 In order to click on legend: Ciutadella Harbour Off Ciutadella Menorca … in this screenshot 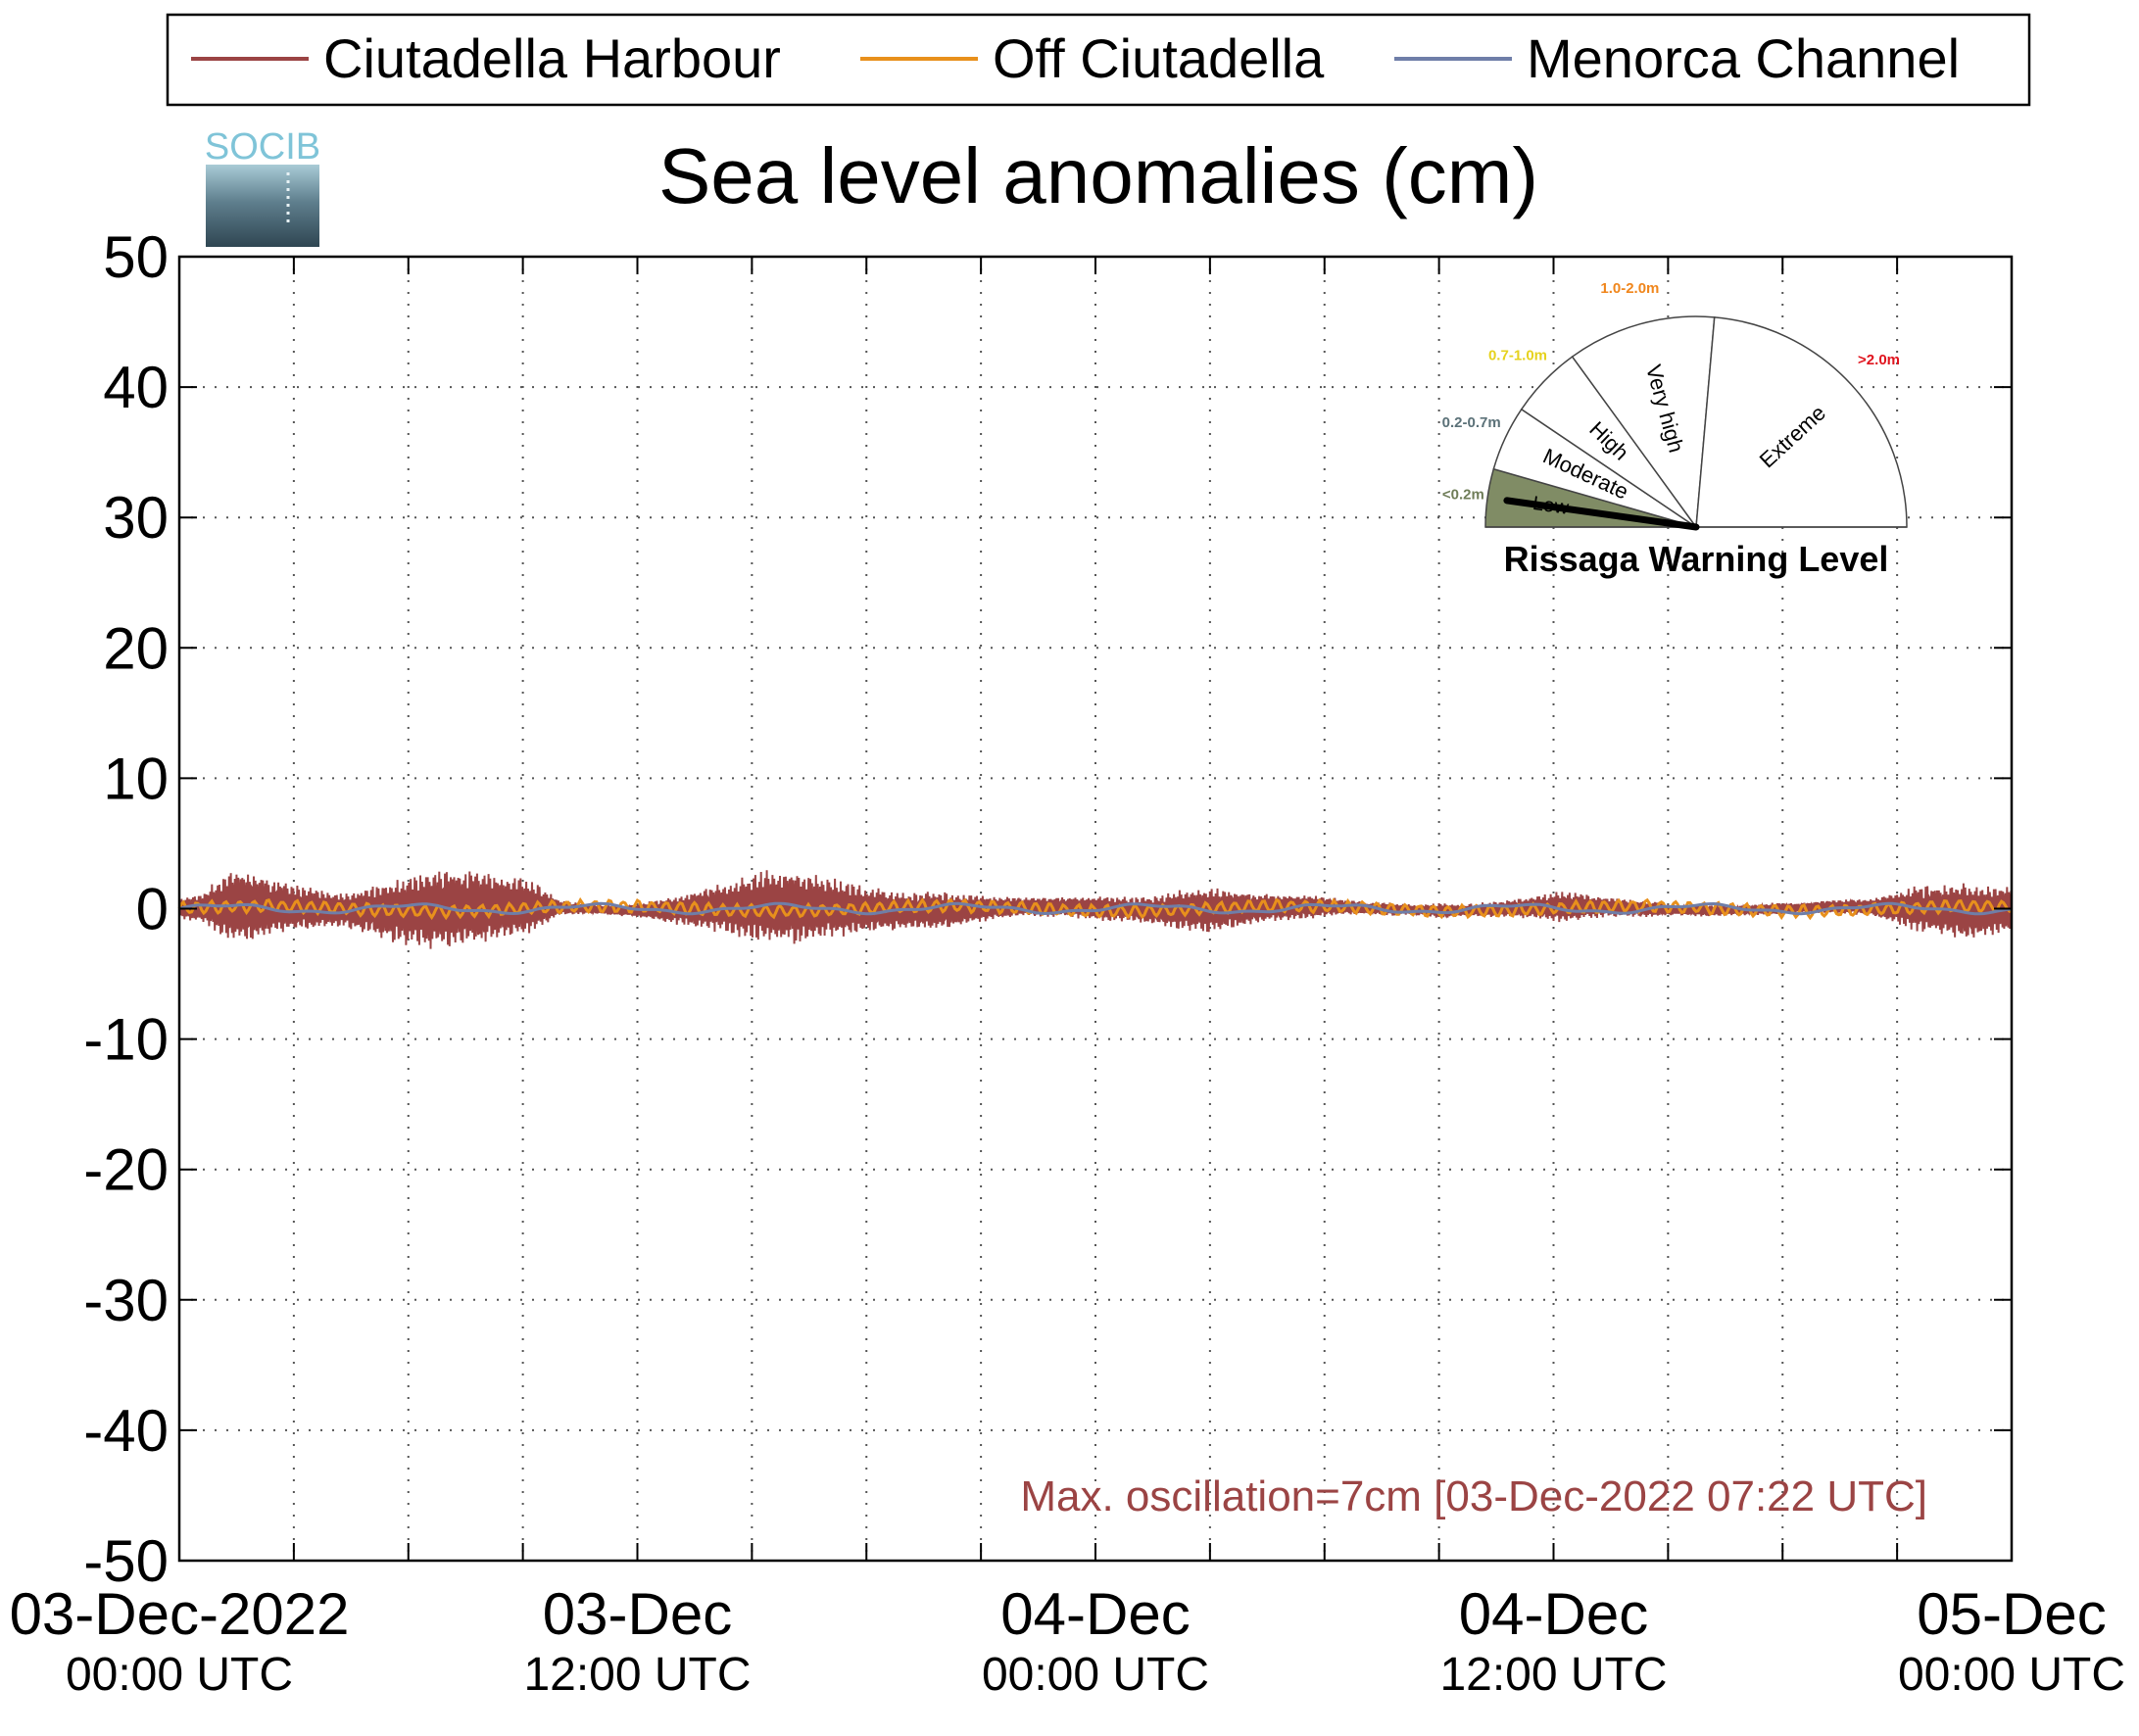, I will do `click(1098, 60)`.